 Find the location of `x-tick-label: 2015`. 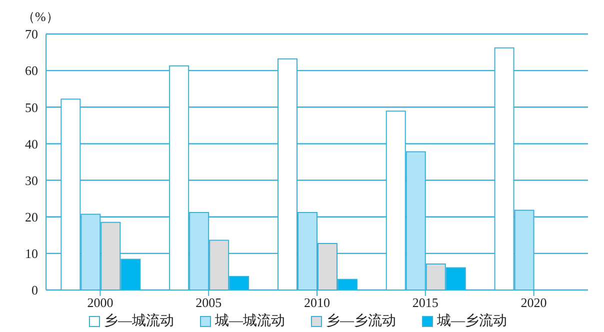

x-tick-label: 2015 is located at coordinates (425, 302).